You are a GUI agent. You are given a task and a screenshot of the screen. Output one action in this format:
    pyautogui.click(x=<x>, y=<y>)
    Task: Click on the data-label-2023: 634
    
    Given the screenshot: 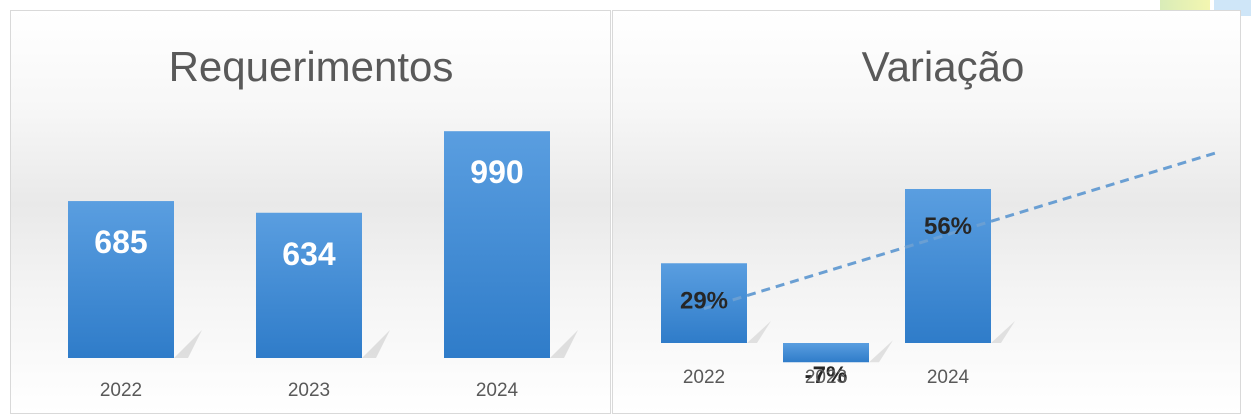 What is the action you would take?
    pyautogui.click(x=309, y=254)
    